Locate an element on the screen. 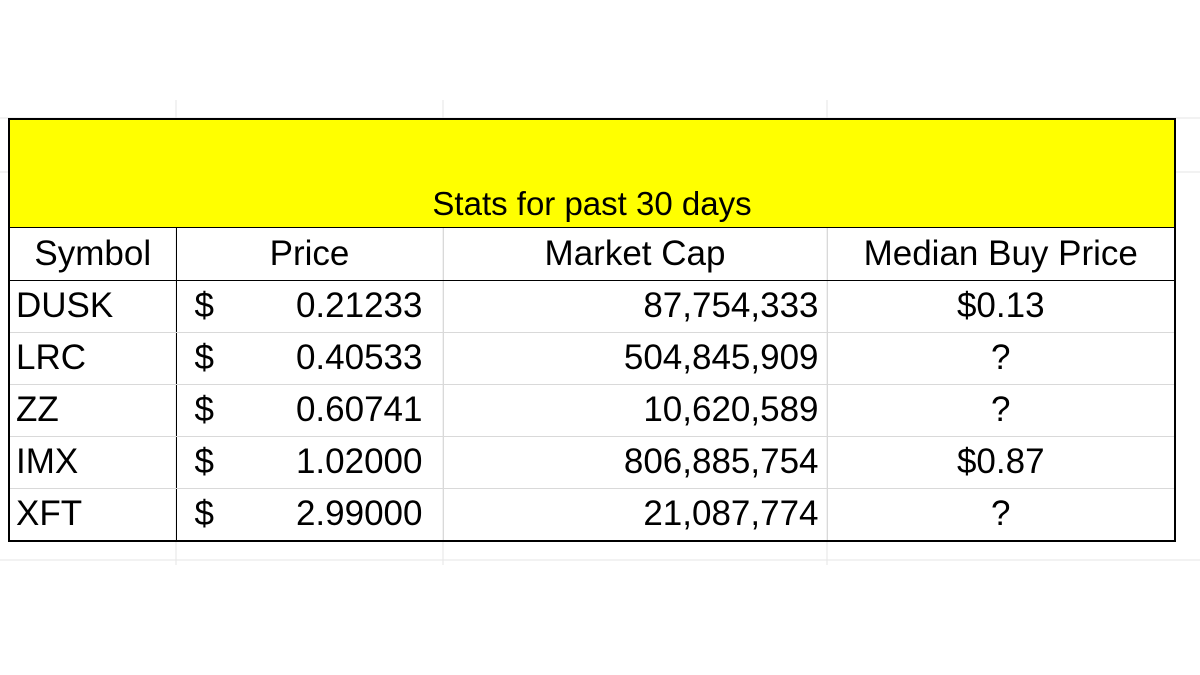  table-row: DUSK $ 0.21233 87,754,333 $0.13 is located at coordinates (592, 306).